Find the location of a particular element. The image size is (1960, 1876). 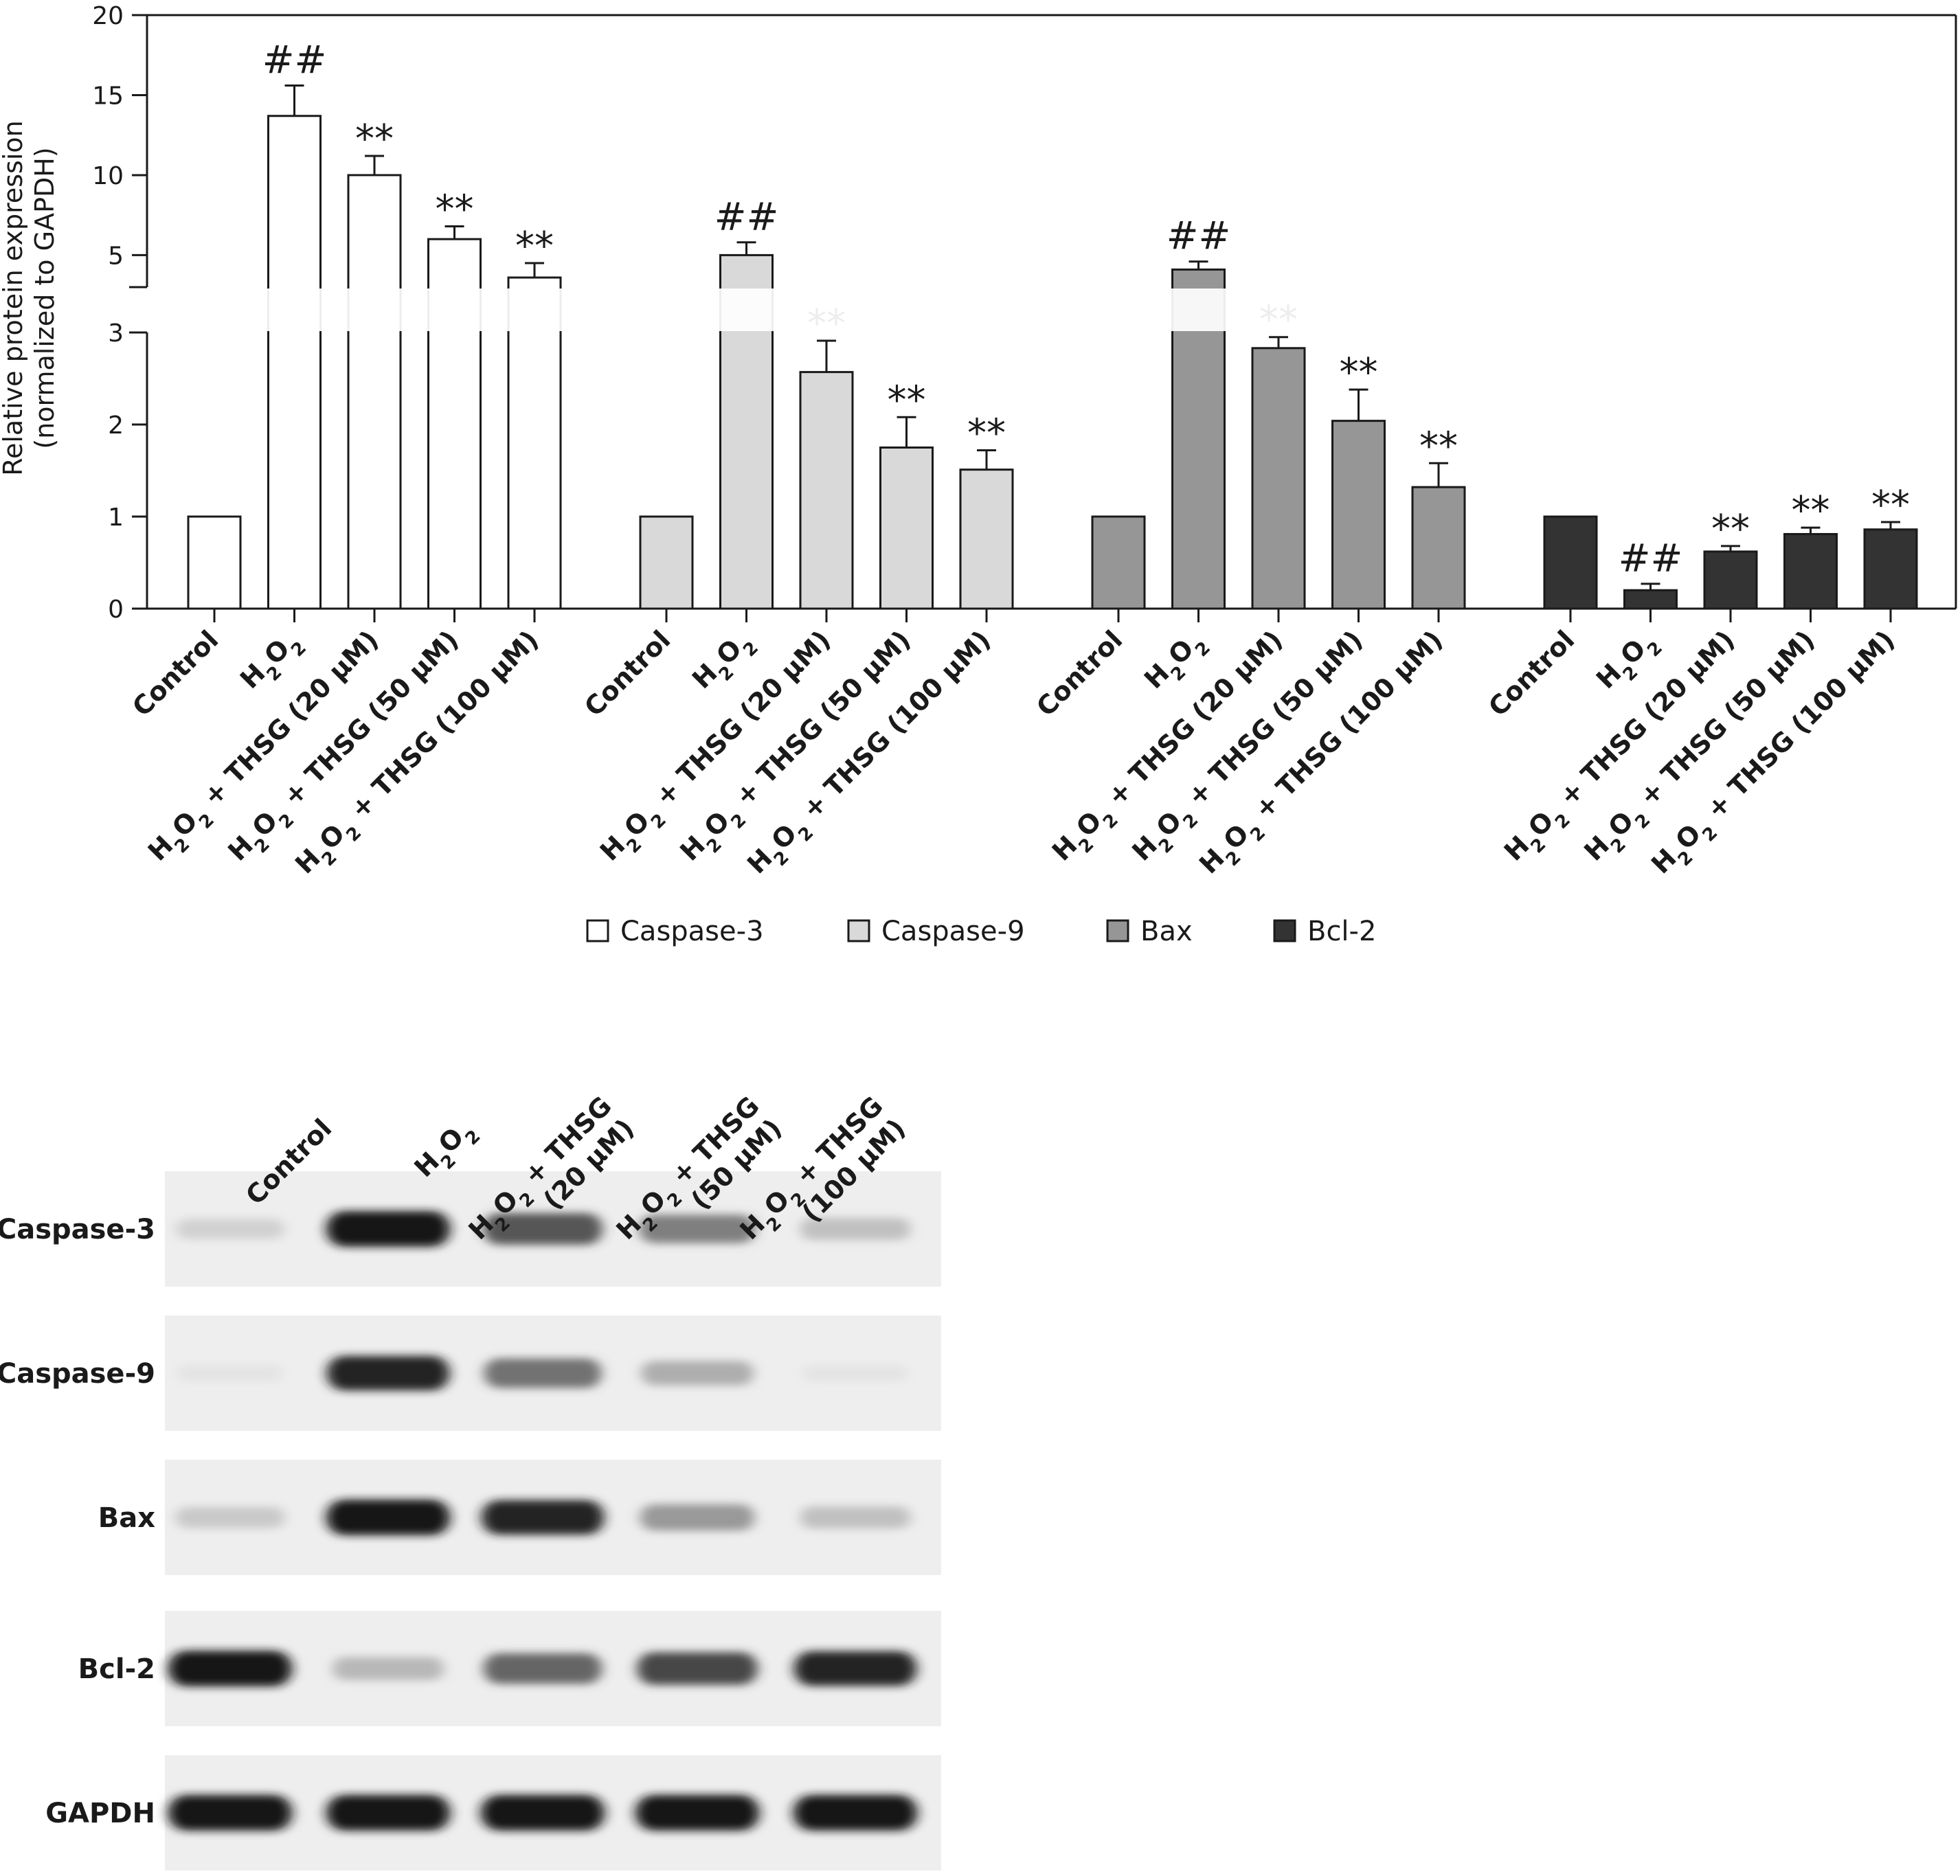

blot-panel-gapdh: GAPDH is located at coordinates (493, 1813).